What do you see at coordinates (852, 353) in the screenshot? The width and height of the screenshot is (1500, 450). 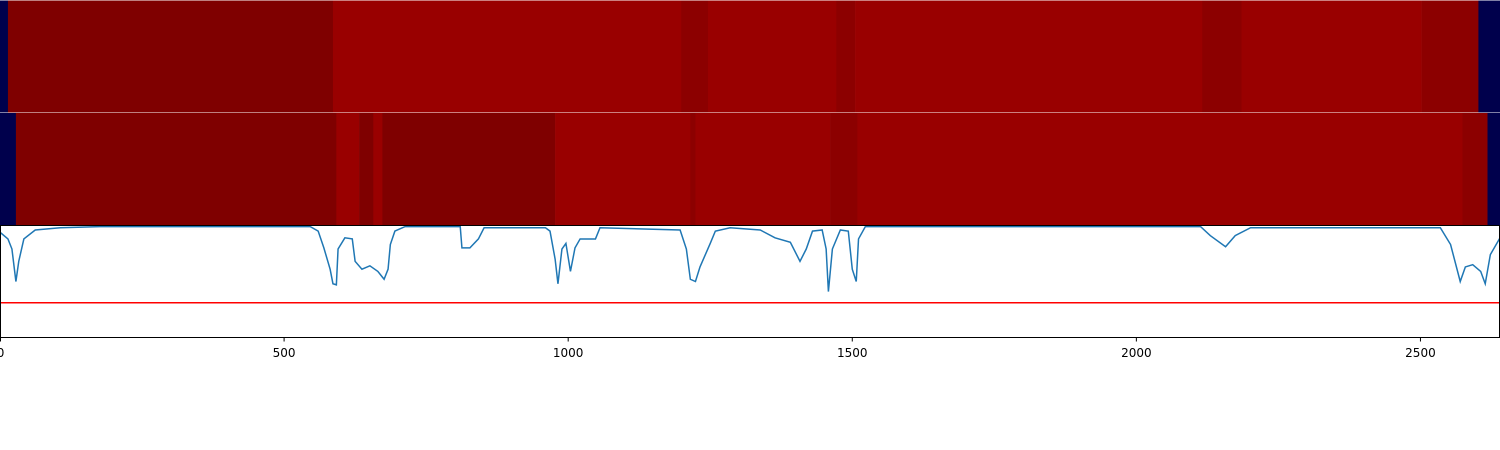 I see `x-tick-label: 1500` at bounding box center [852, 353].